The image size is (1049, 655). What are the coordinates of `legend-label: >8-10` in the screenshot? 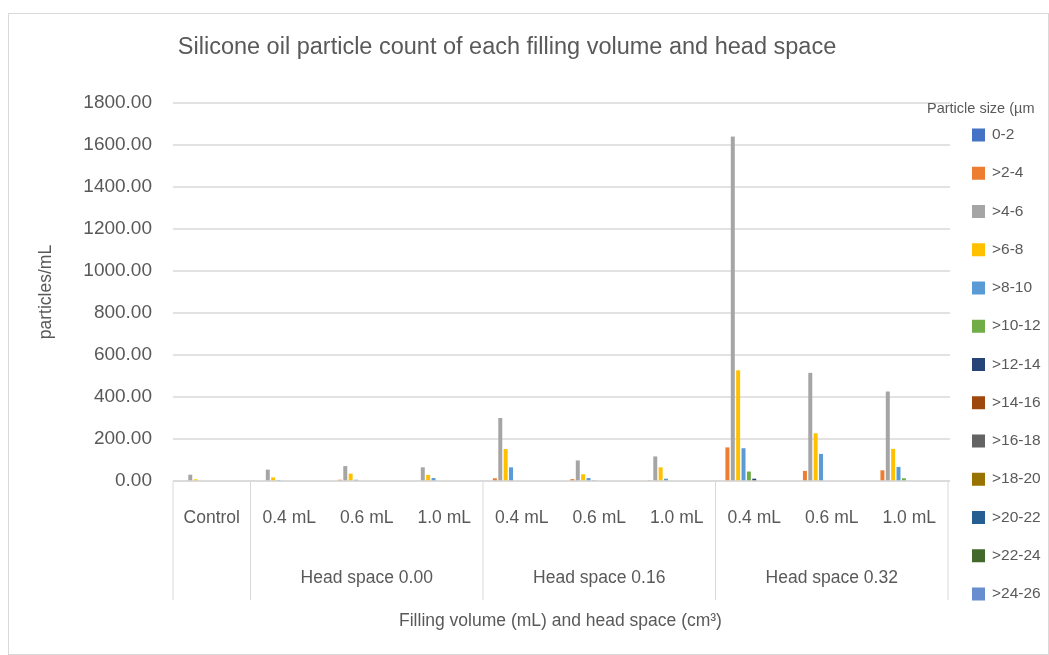 It's located at (1012, 287).